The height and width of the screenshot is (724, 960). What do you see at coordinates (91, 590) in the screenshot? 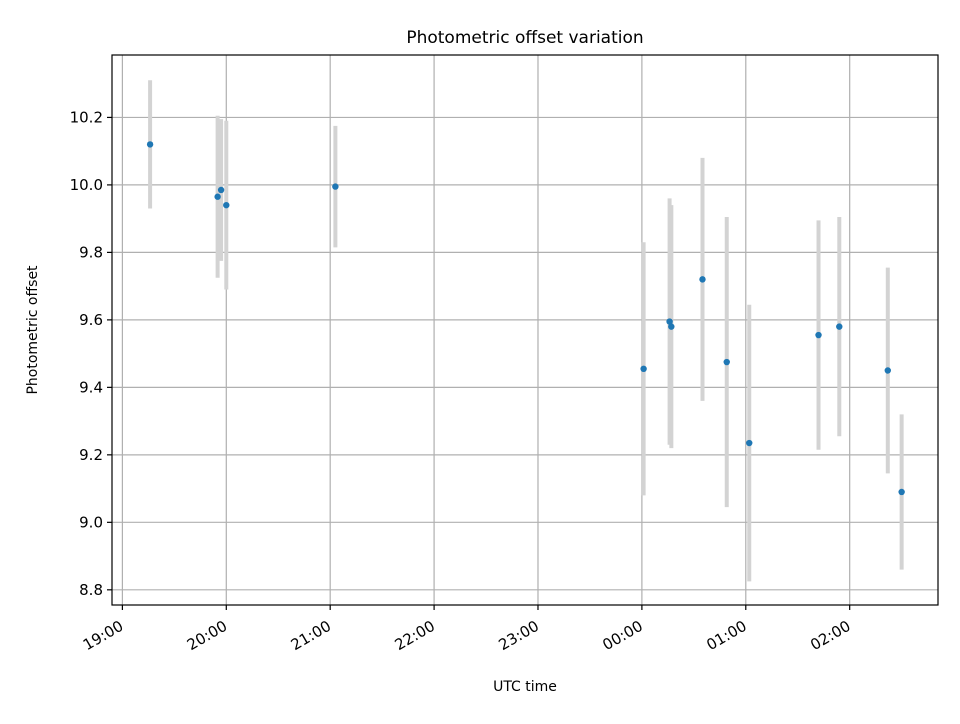
I see `y-tick-label: 8.8` at bounding box center [91, 590].